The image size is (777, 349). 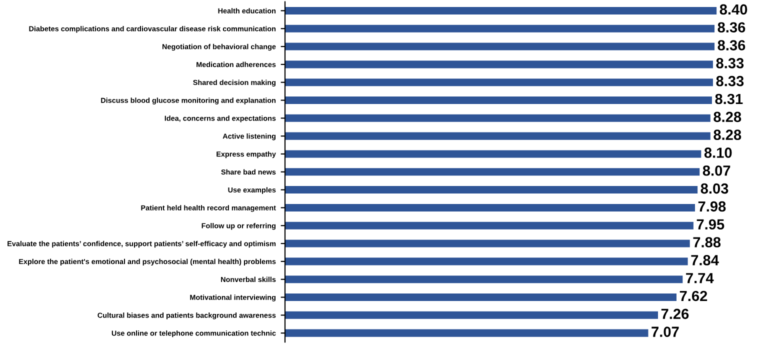 I want to click on data-label: 8.40, so click(x=734, y=9).